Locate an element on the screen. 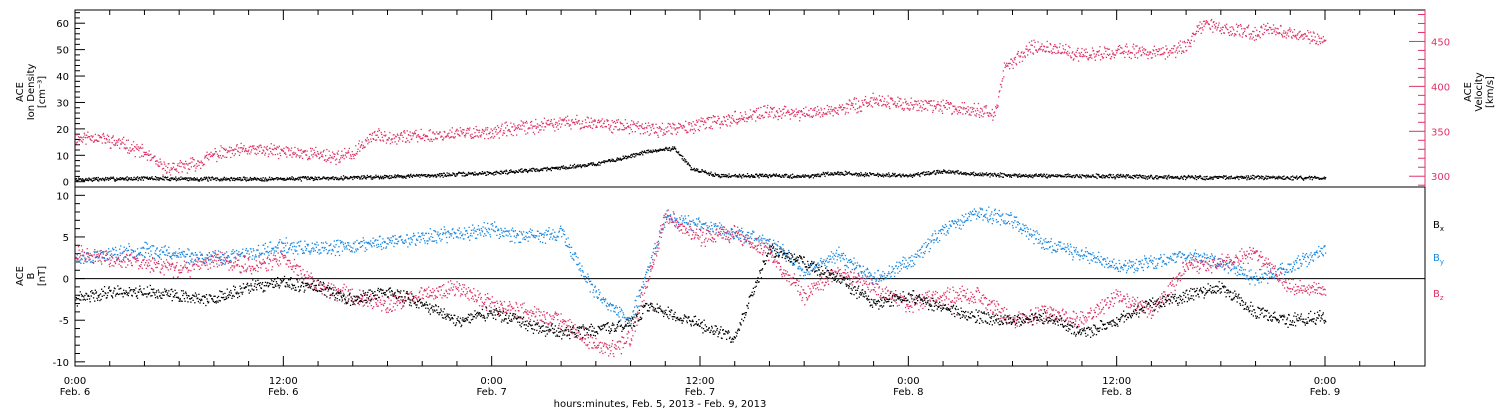  velocity-y-tick-label: 300 is located at coordinates (1440, 177).